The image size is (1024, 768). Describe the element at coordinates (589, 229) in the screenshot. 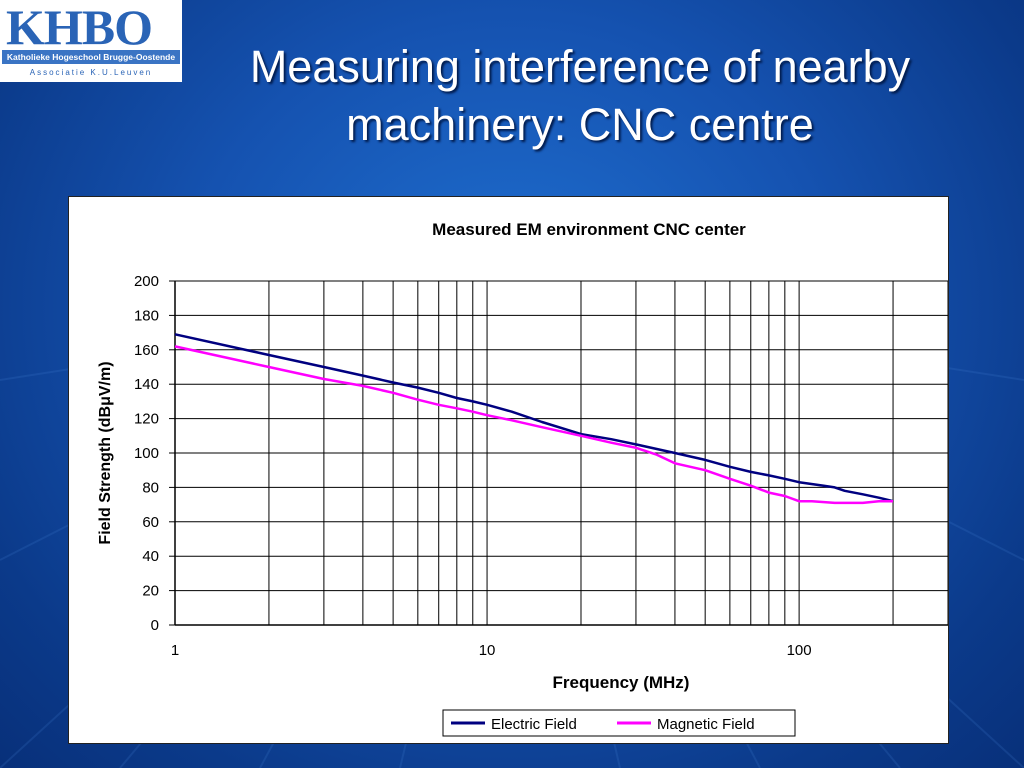

I see `chart-title: Measured EM environment CNC center` at that location.